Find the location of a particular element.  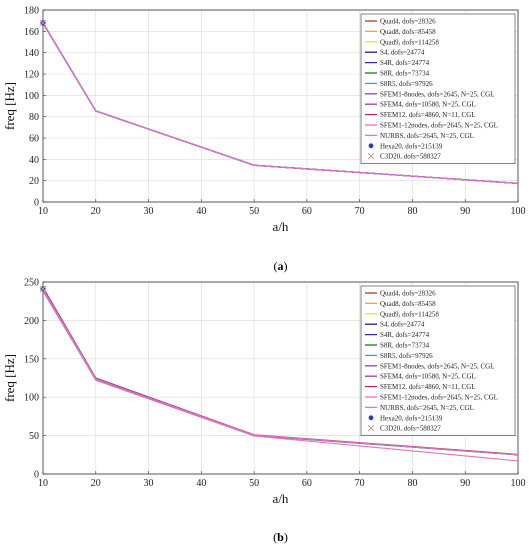

y-tick-label: 60 is located at coordinates (34, 139).